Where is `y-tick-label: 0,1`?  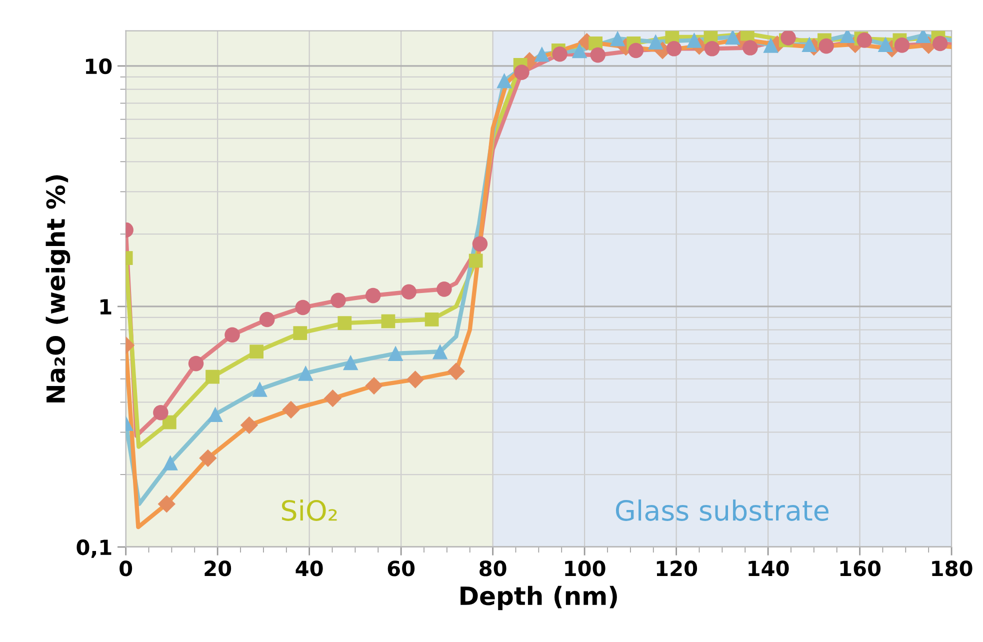
y-tick-label: 0,1 is located at coordinates (94, 548).